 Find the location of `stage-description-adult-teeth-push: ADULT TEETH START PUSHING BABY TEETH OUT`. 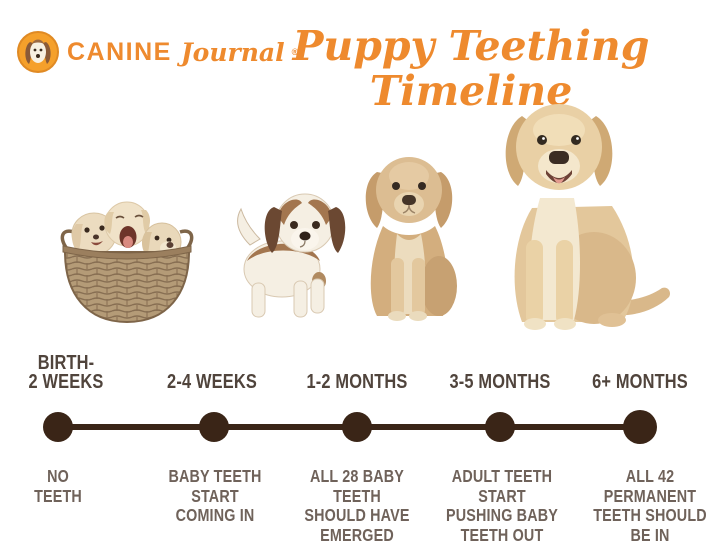

stage-description-adult-teeth-push: ADULT TEETH START PUSHING BABY TEETH OUT is located at coordinates (502, 505).